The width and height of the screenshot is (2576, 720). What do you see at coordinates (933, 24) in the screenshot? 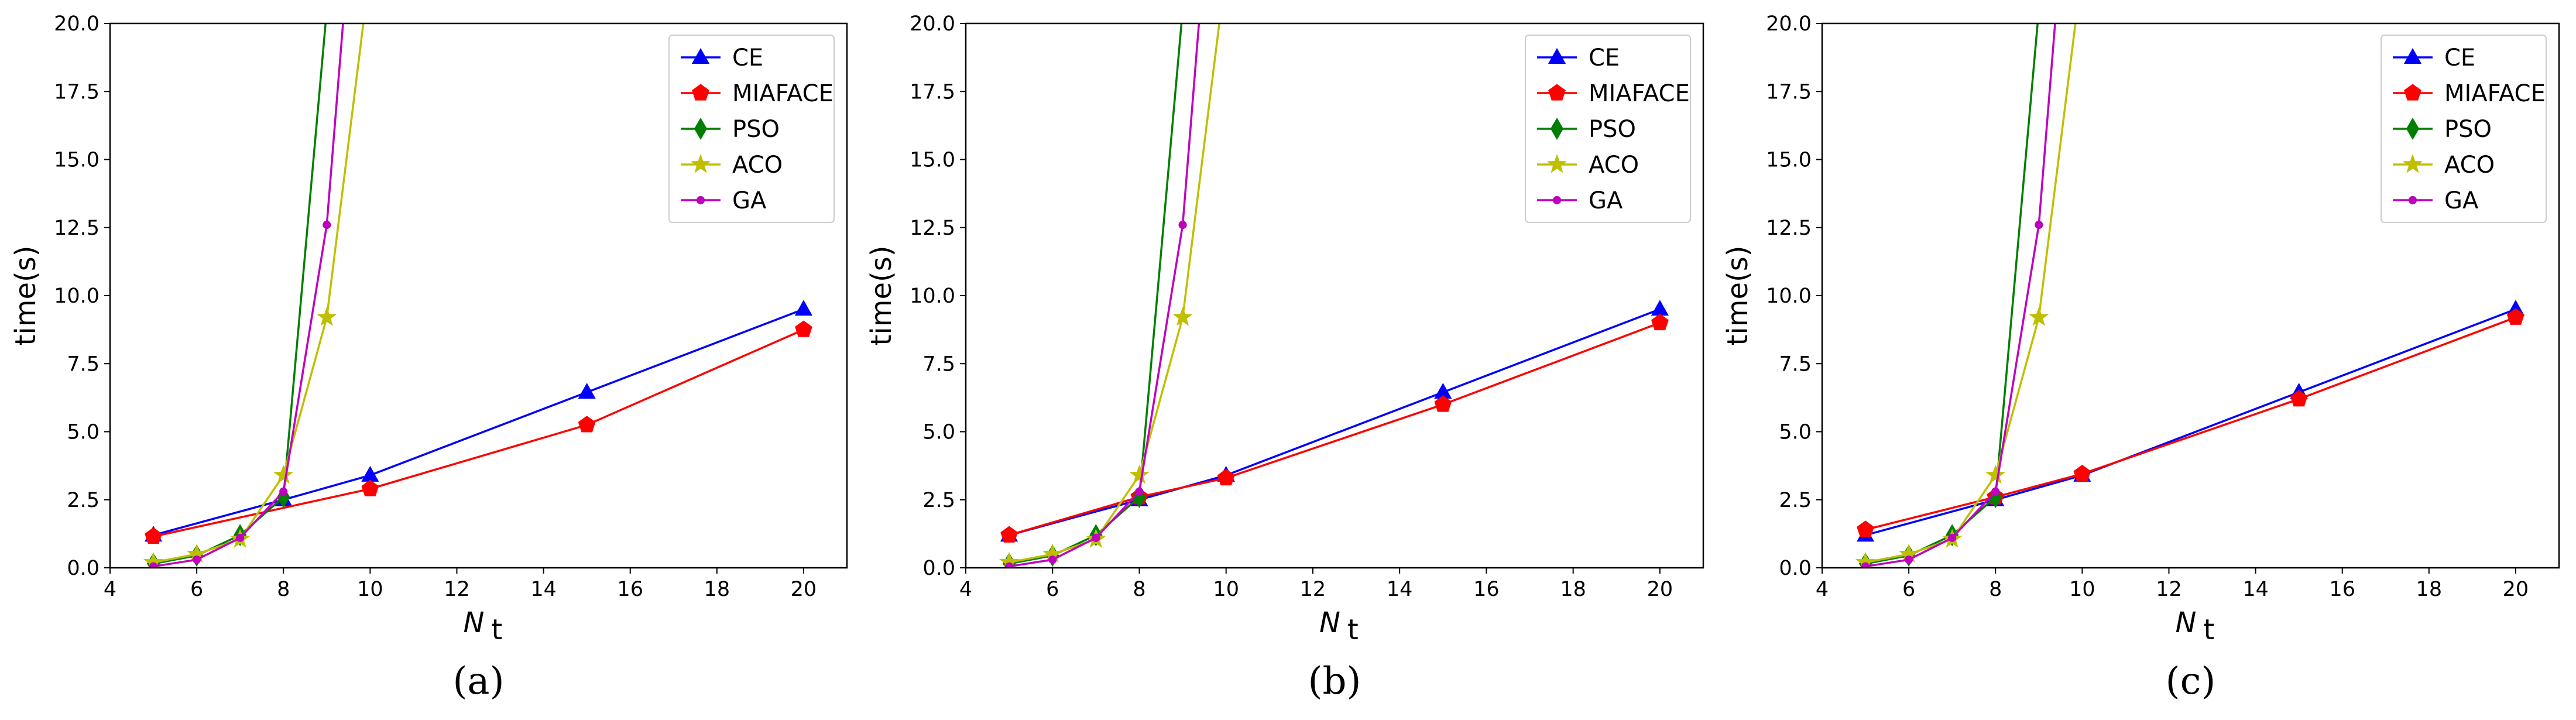
I see `y-tick-label: 20.0` at bounding box center [933, 24].